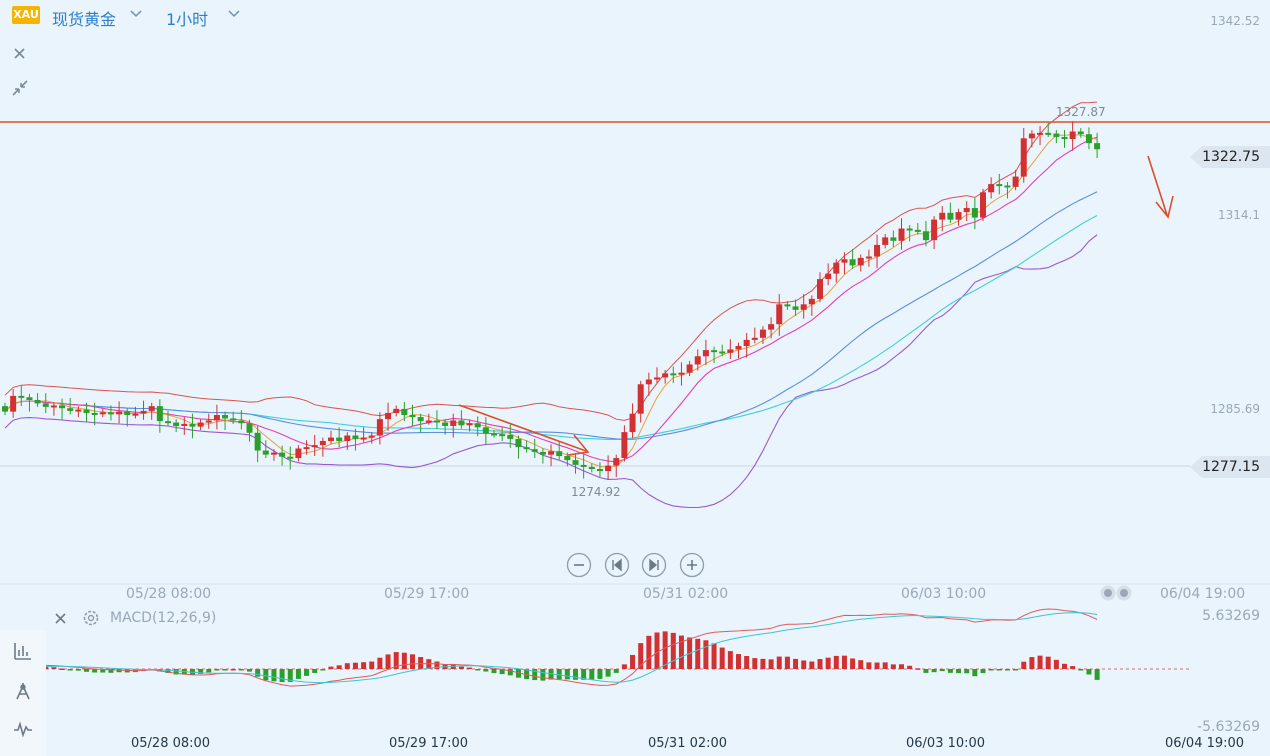 This screenshot has width=1270, height=756. Describe the element at coordinates (654, 565) in the screenshot. I see `scroll-to-end-button` at that location.